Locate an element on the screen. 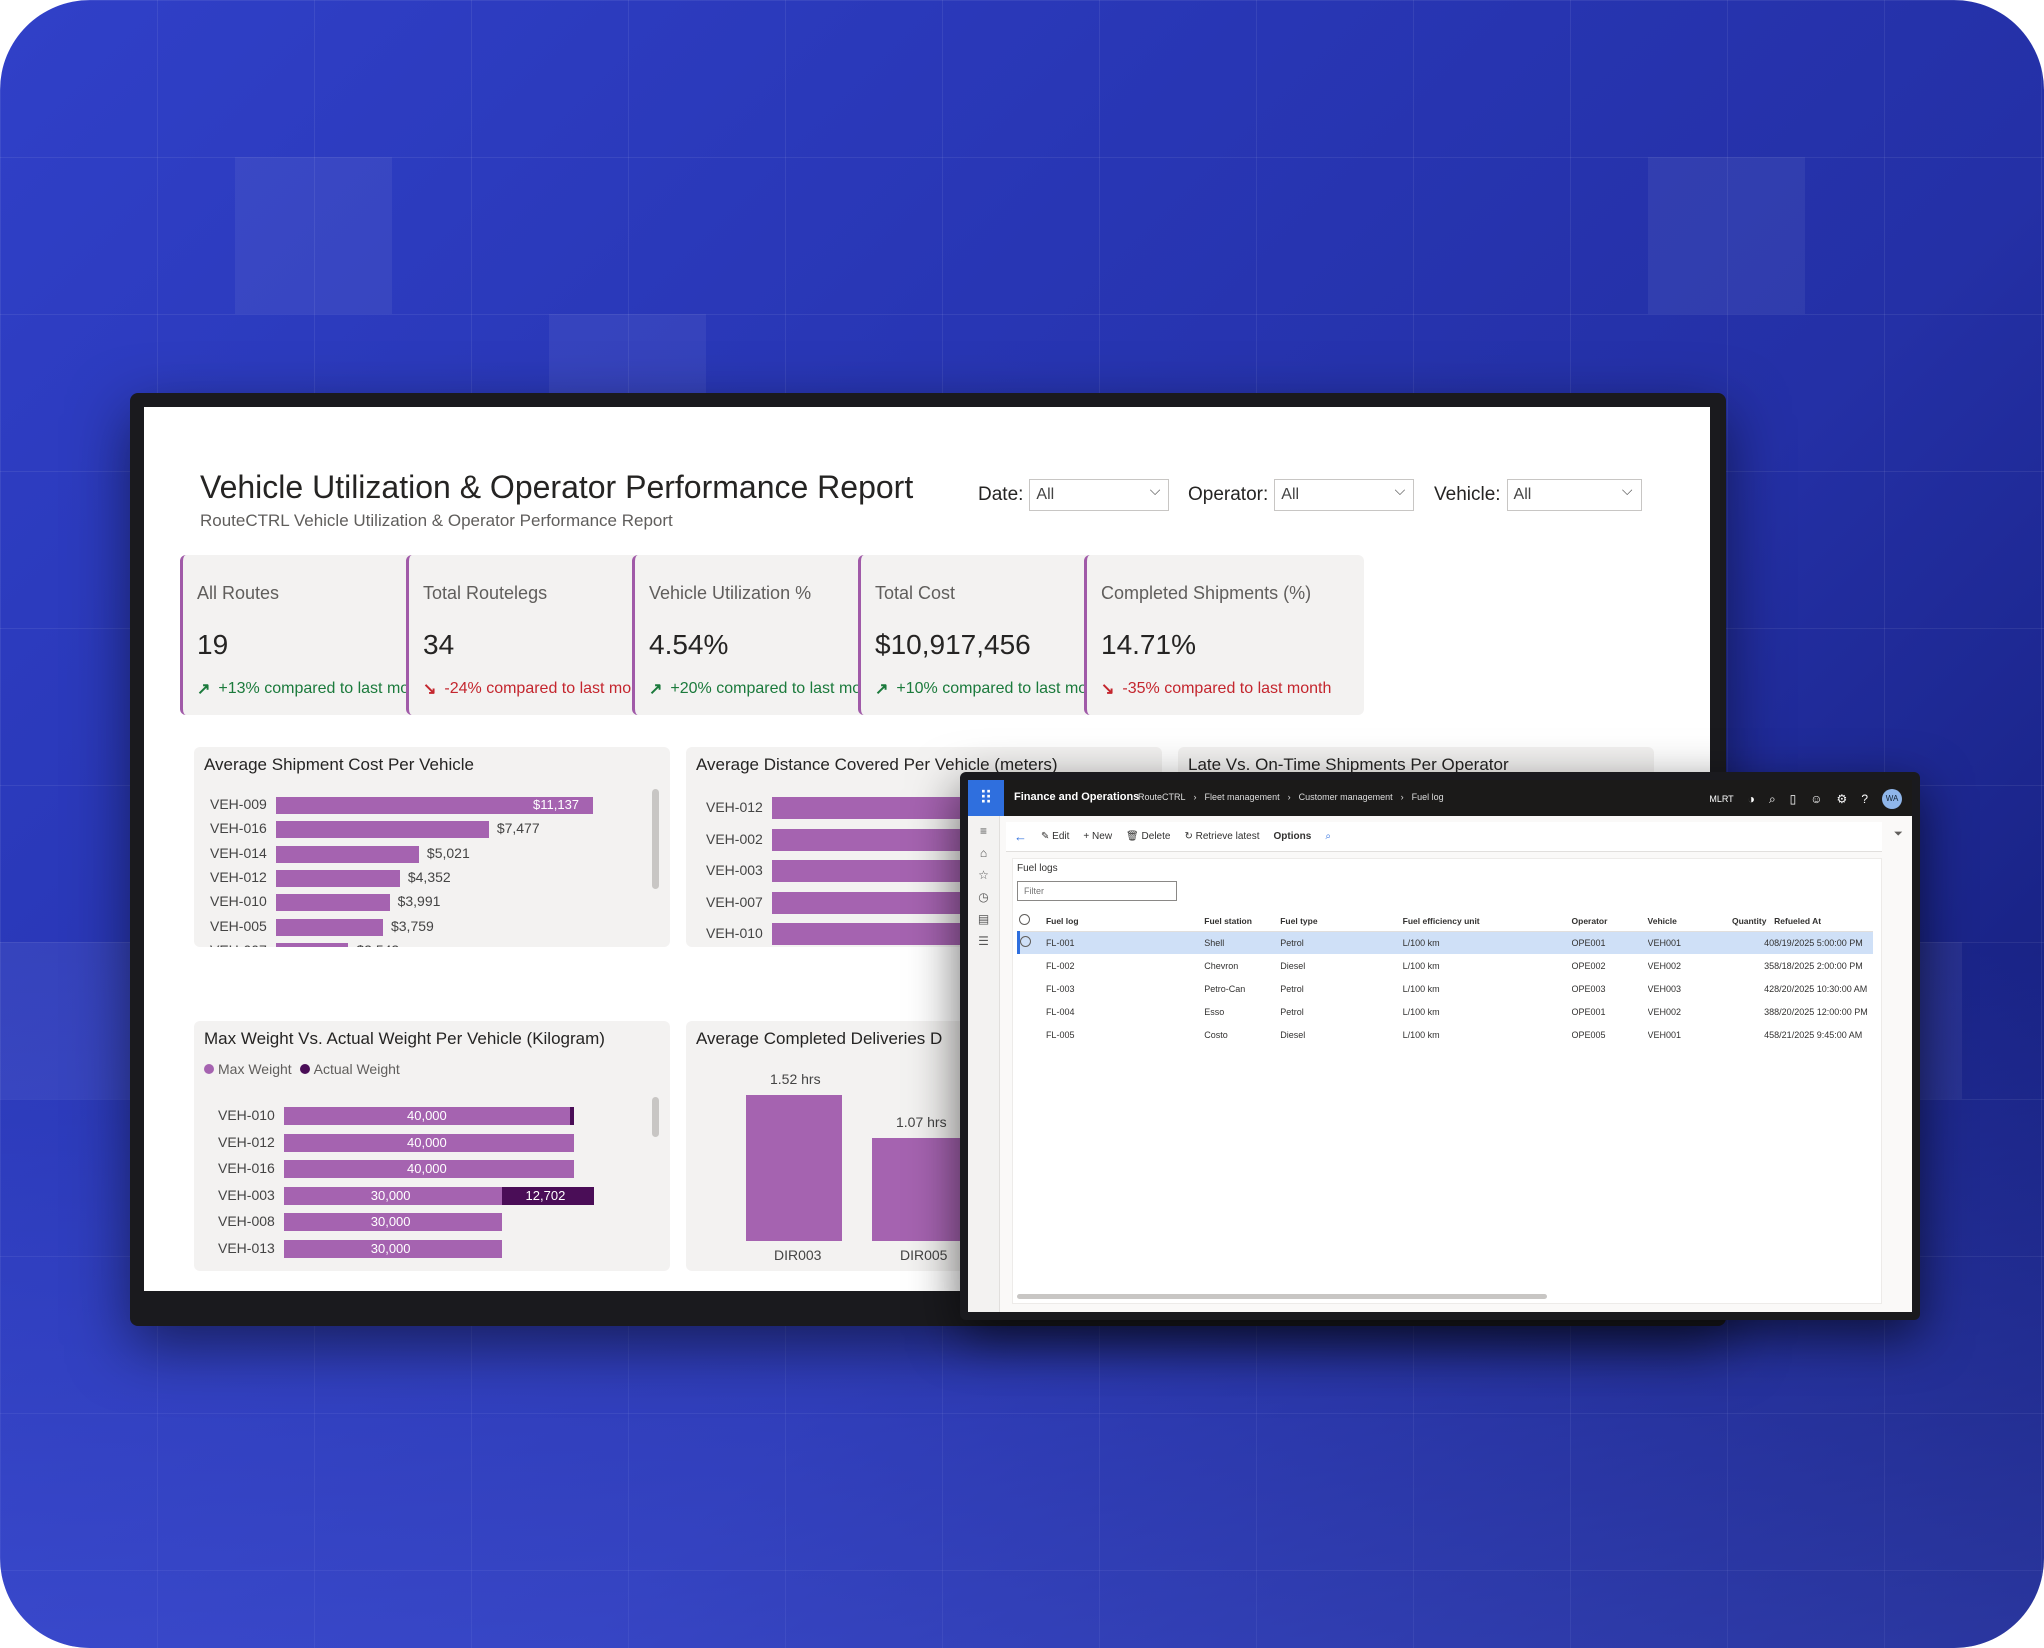 This screenshot has height=1648, width=2044. new-button: + New is located at coordinates (1098, 836).